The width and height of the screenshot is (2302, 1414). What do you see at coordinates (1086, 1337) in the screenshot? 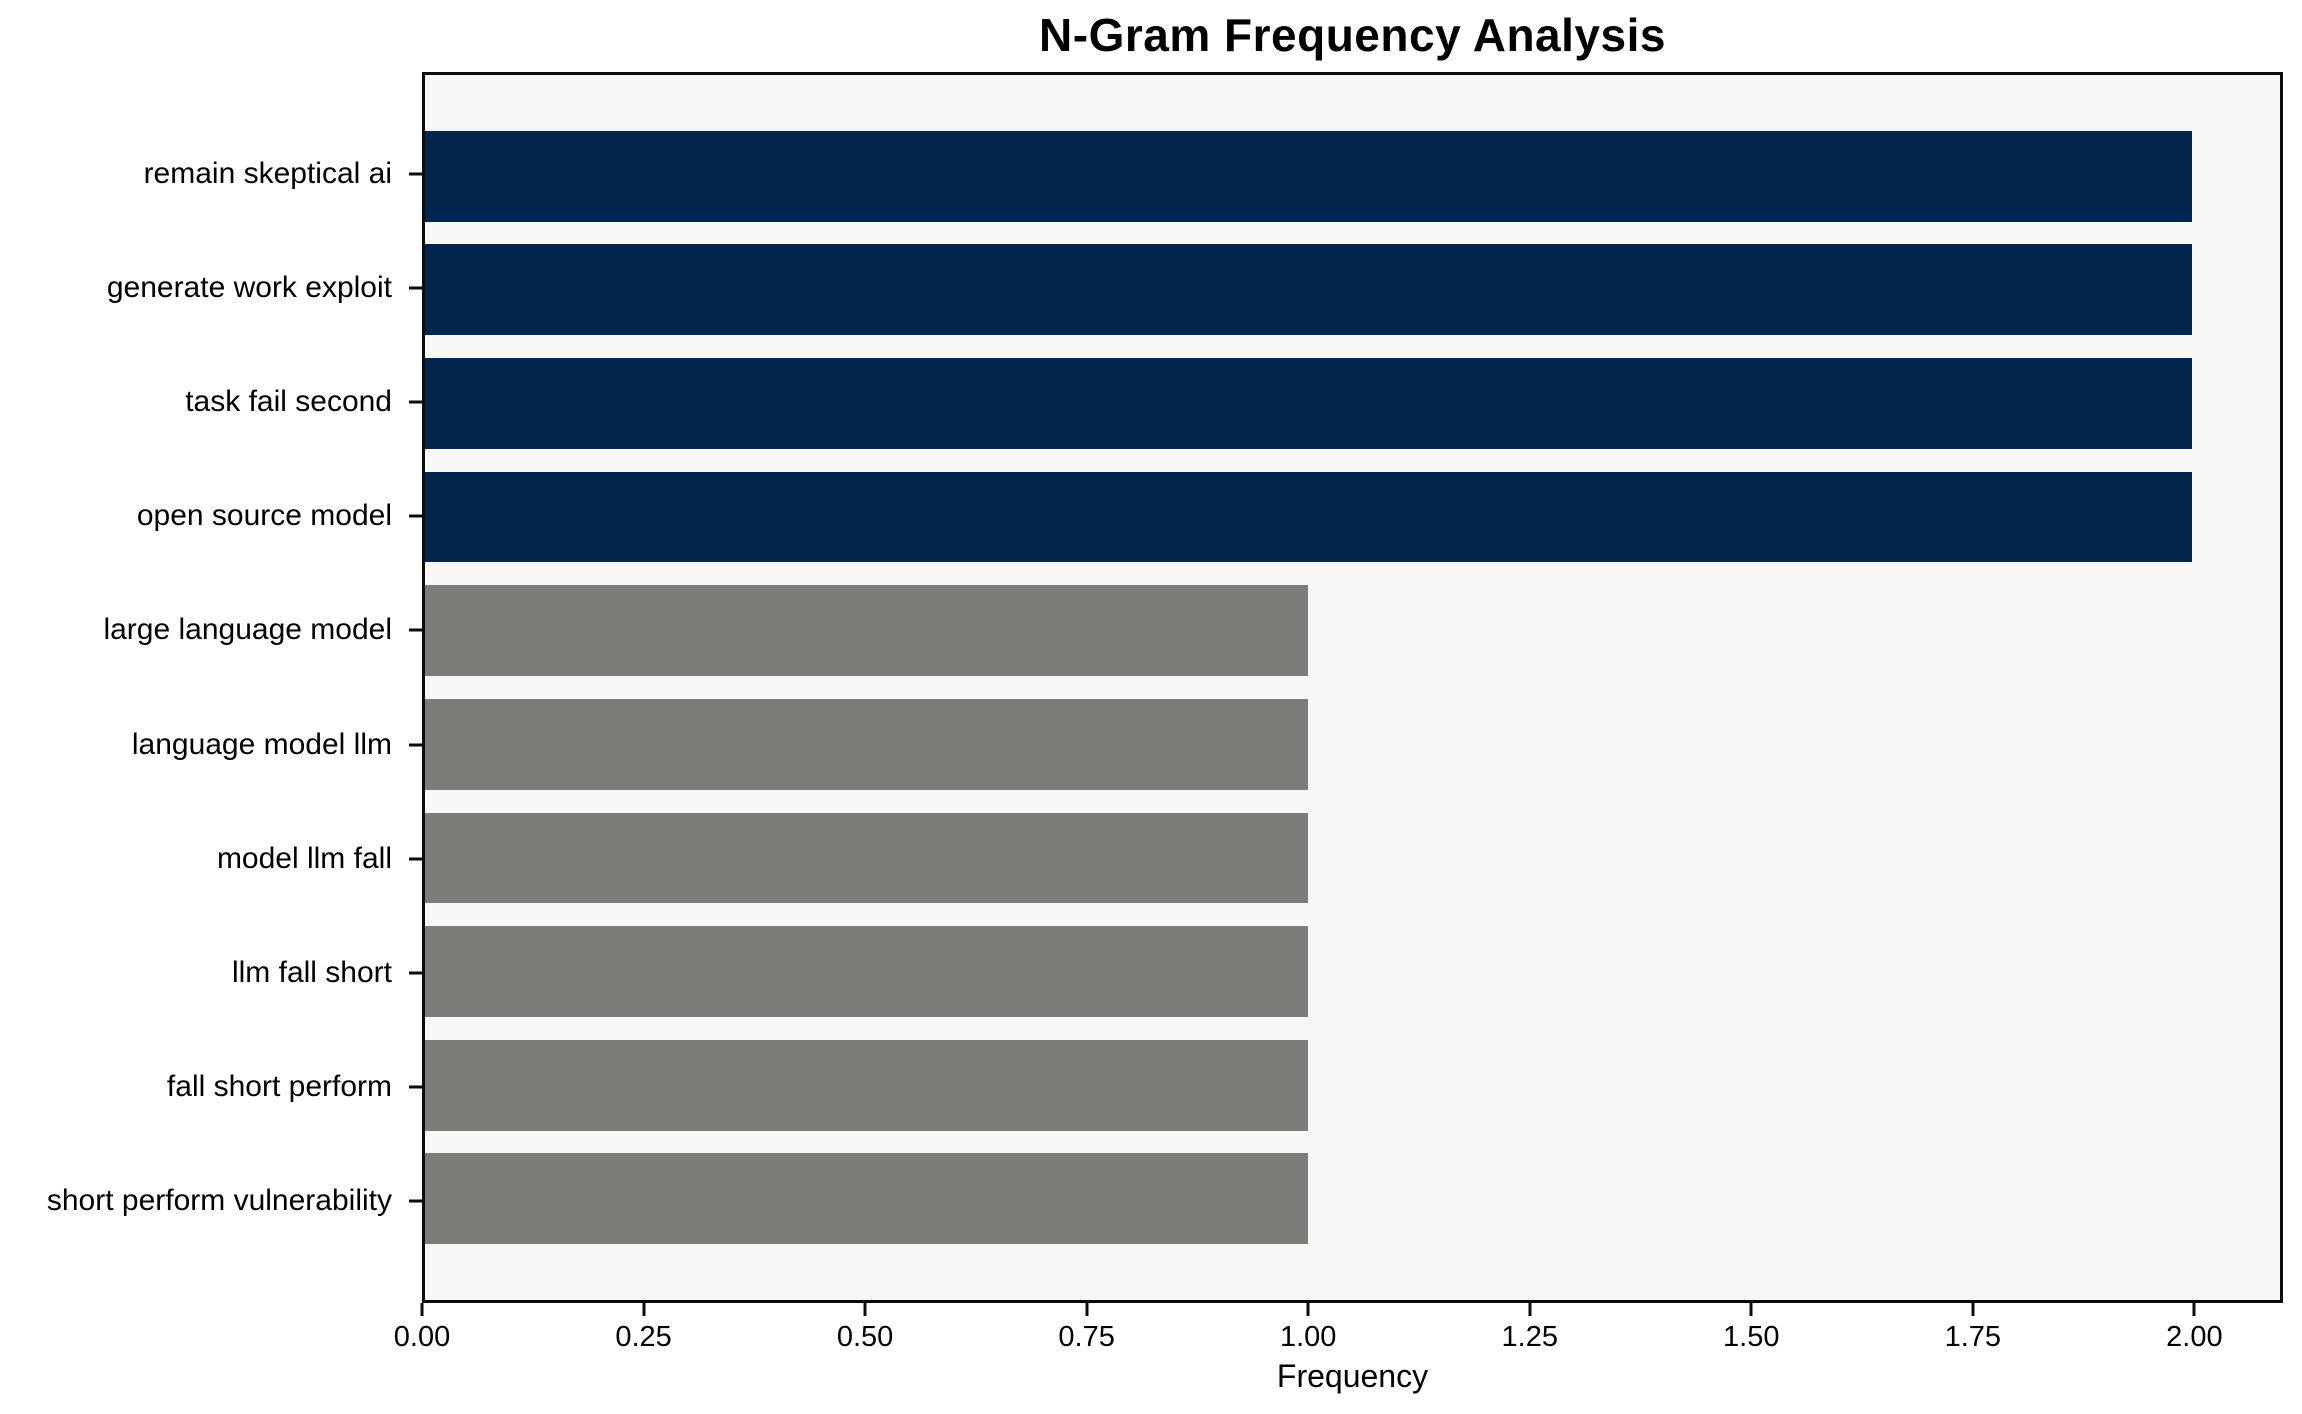
I see `x-axis-tick-label: 0.75` at bounding box center [1086, 1337].